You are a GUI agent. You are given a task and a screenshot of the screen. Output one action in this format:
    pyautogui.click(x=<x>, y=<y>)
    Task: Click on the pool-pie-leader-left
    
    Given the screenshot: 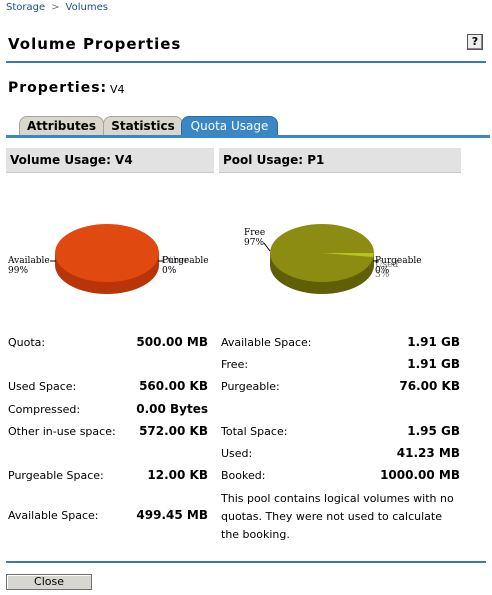 What is the action you would take?
    pyautogui.click(x=267, y=247)
    